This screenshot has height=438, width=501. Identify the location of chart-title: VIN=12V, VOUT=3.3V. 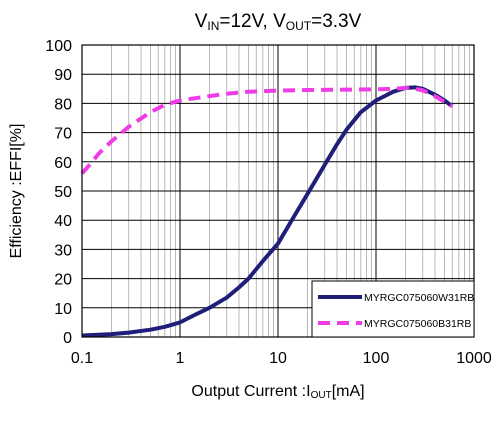
(278, 22).